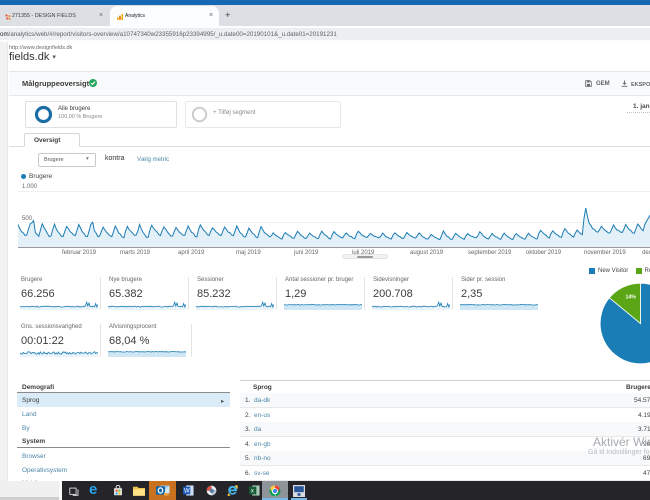 The width and height of the screenshot is (650, 500). I want to click on svg-text: x, so click(251, 491).